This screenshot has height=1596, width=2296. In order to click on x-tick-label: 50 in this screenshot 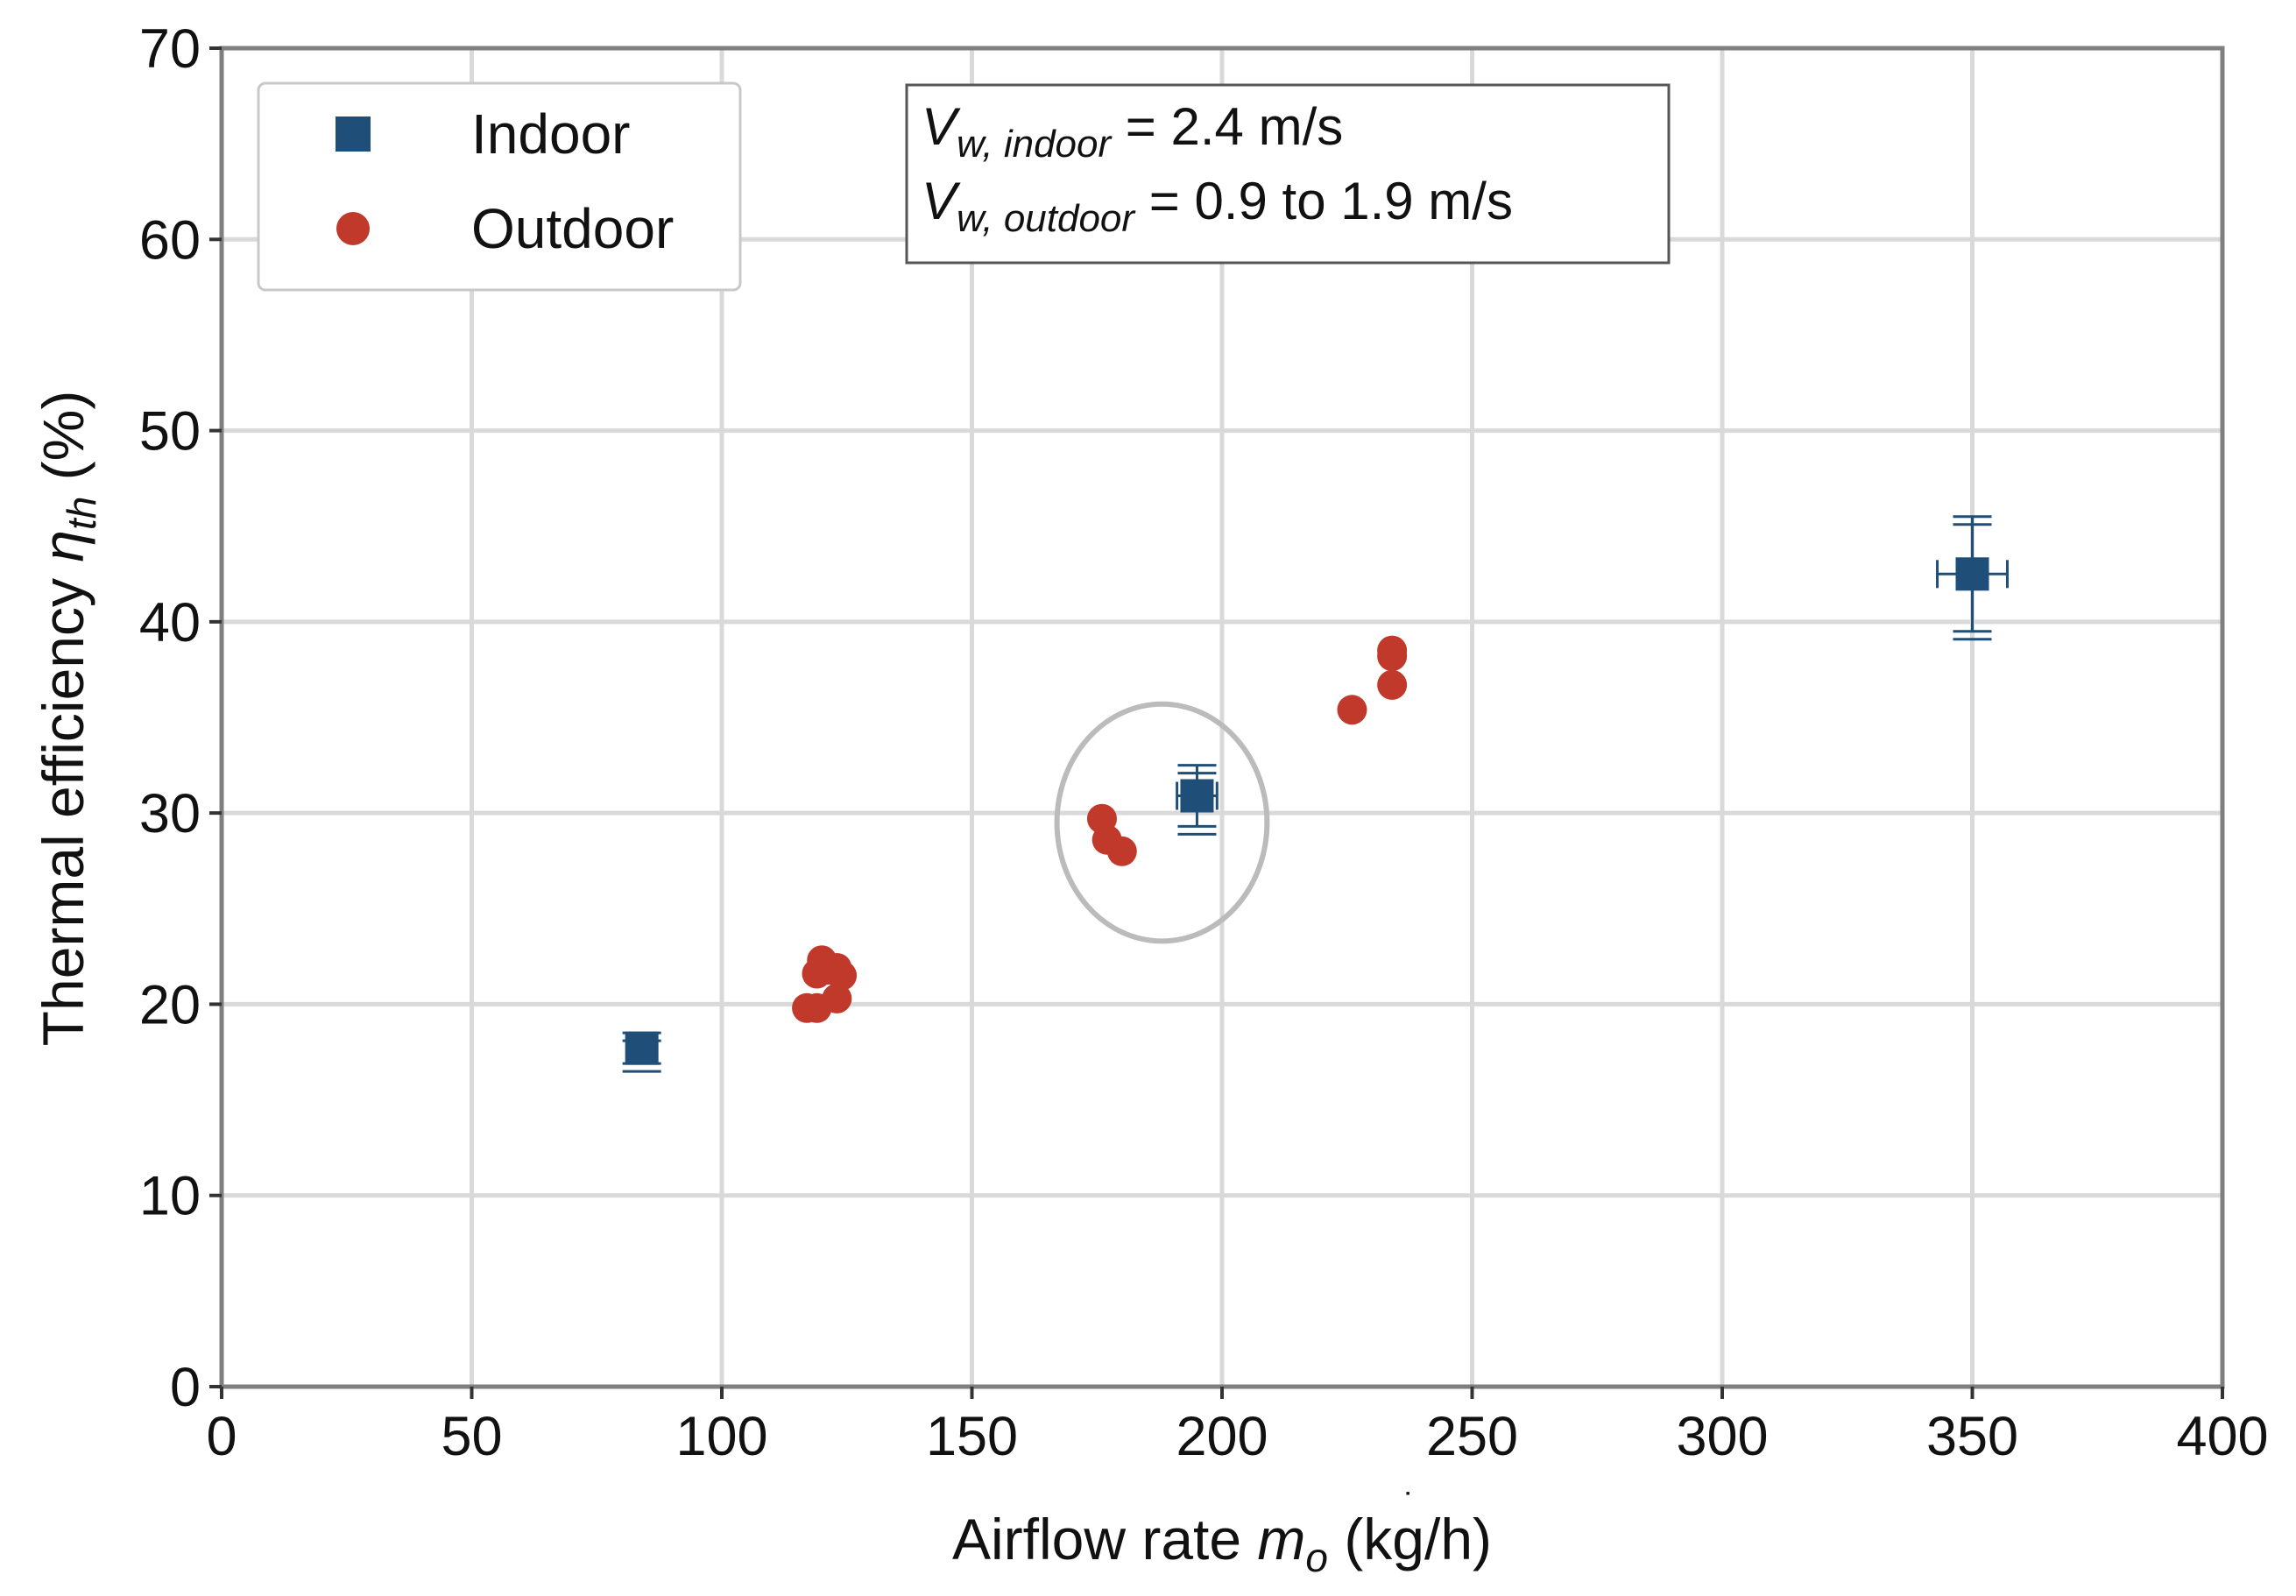, I will do `click(472, 1436)`.